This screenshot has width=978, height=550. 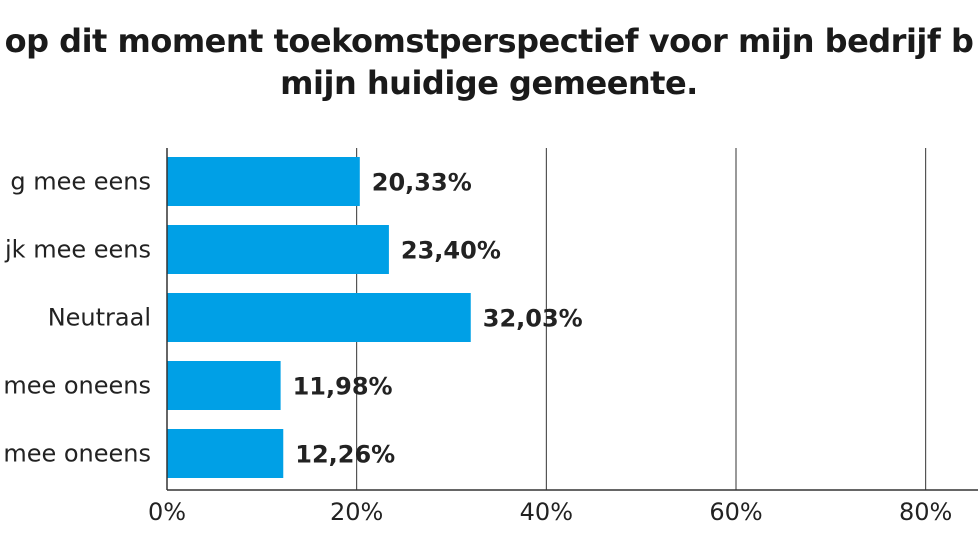 What do you see at coordinates (356, 512) in the screenshot?
I see `x-tick-label-1: 20%` at bounding box center [356, 512].